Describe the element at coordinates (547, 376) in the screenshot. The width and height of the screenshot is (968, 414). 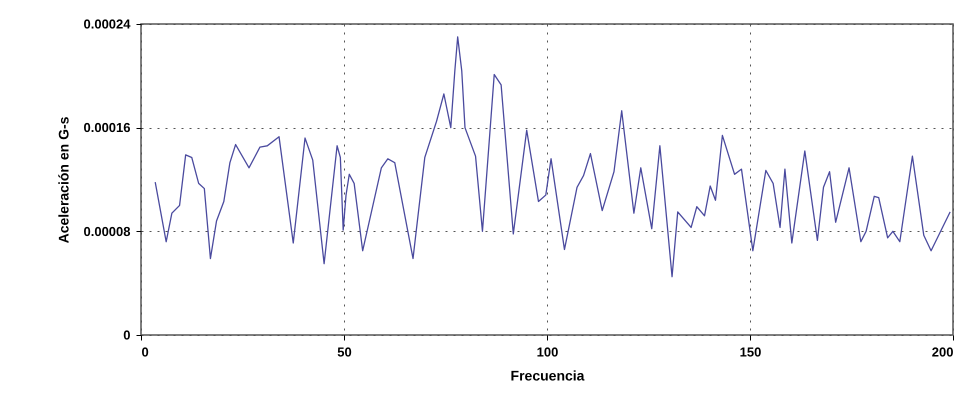
I see `x-axis-title: Frecuencia` at that location.